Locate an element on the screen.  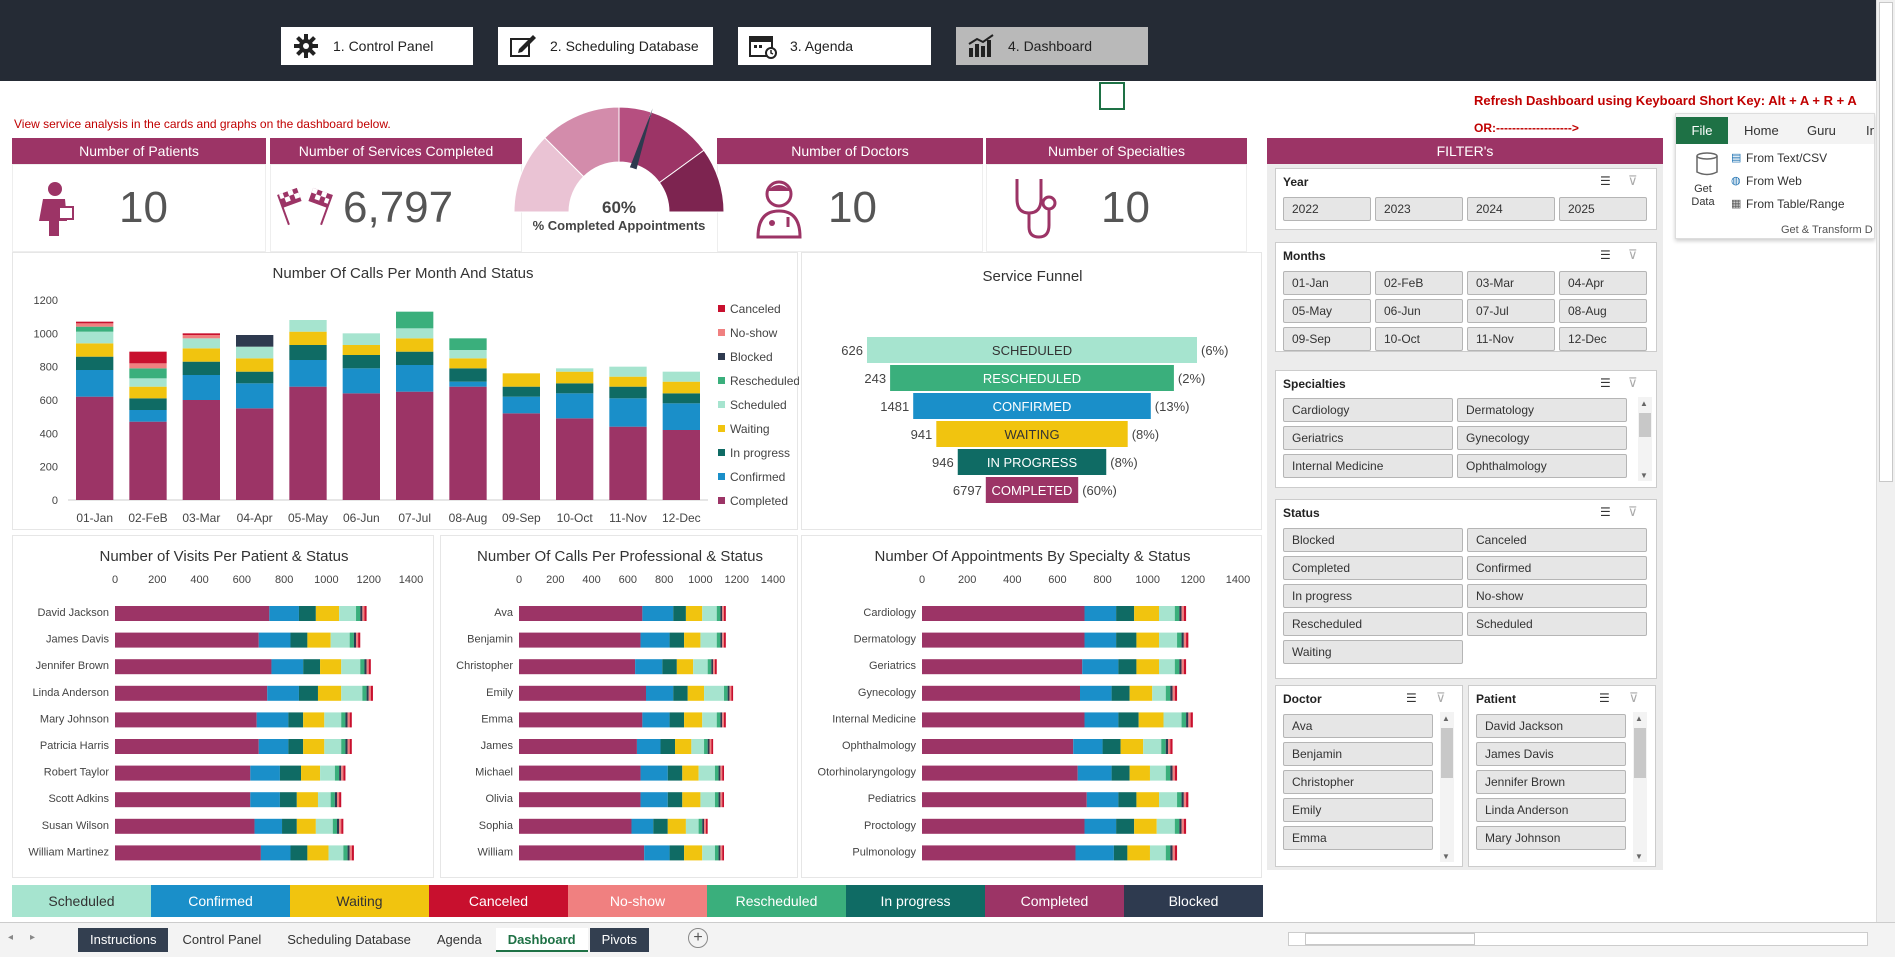
year-option: 2022 is located at coordinates (1327, 209).